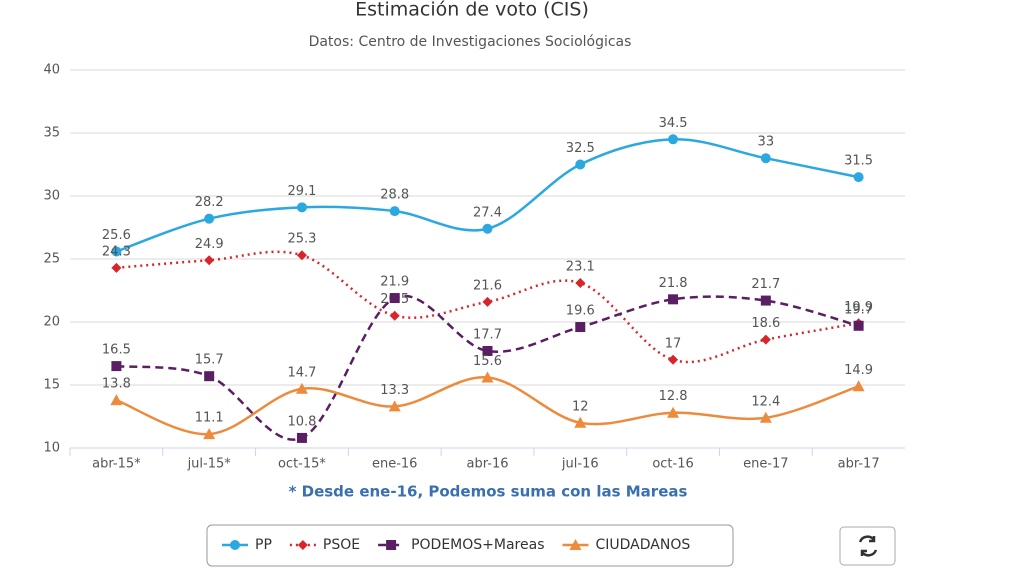  Describe the element at coordinates (859, 464) in the screenshot. I see `x-tick-label: abr-17` at that location.